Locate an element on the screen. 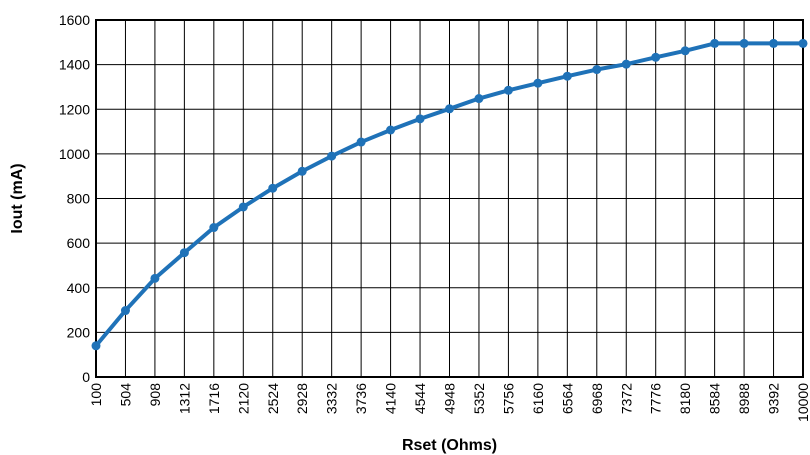 The image size is (810, 455). x-tick-label: 3332 is located at coordinates (332, 398).